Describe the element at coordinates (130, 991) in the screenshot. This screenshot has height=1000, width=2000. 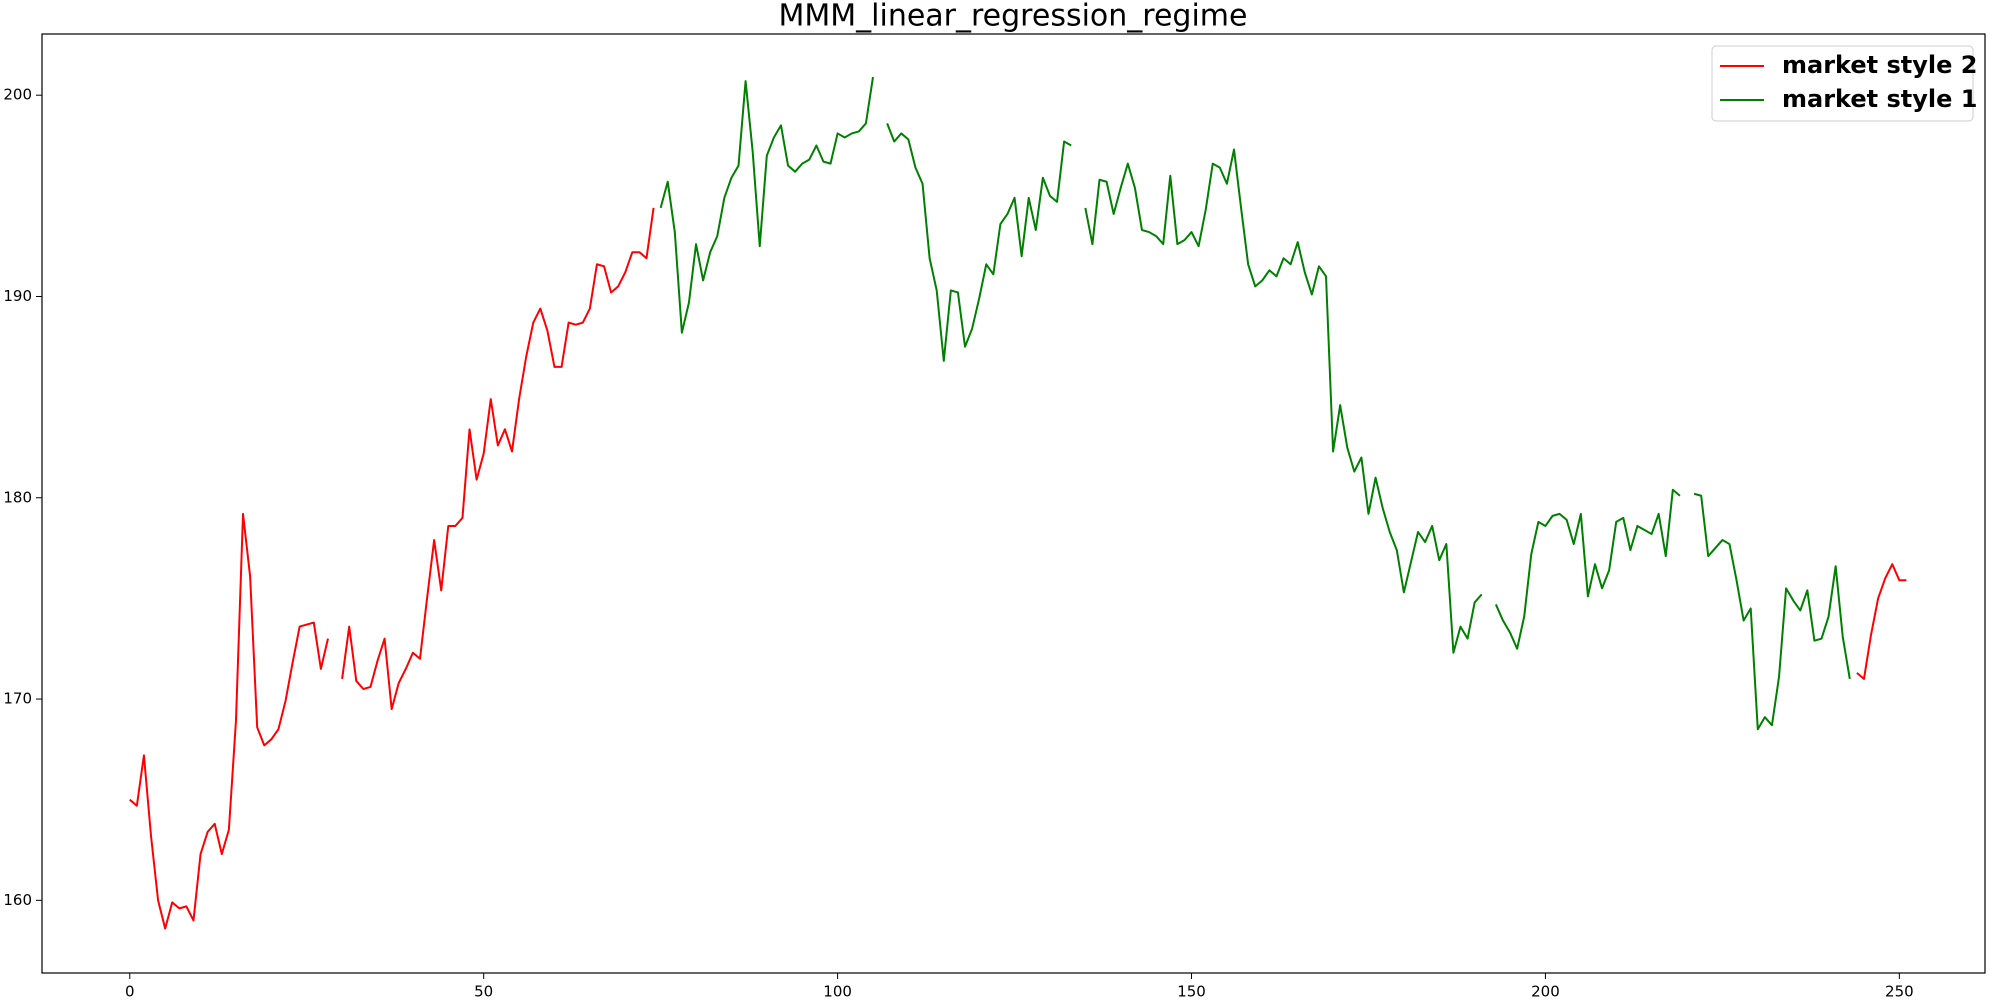
I see `x-tick-label: 0` at that location.